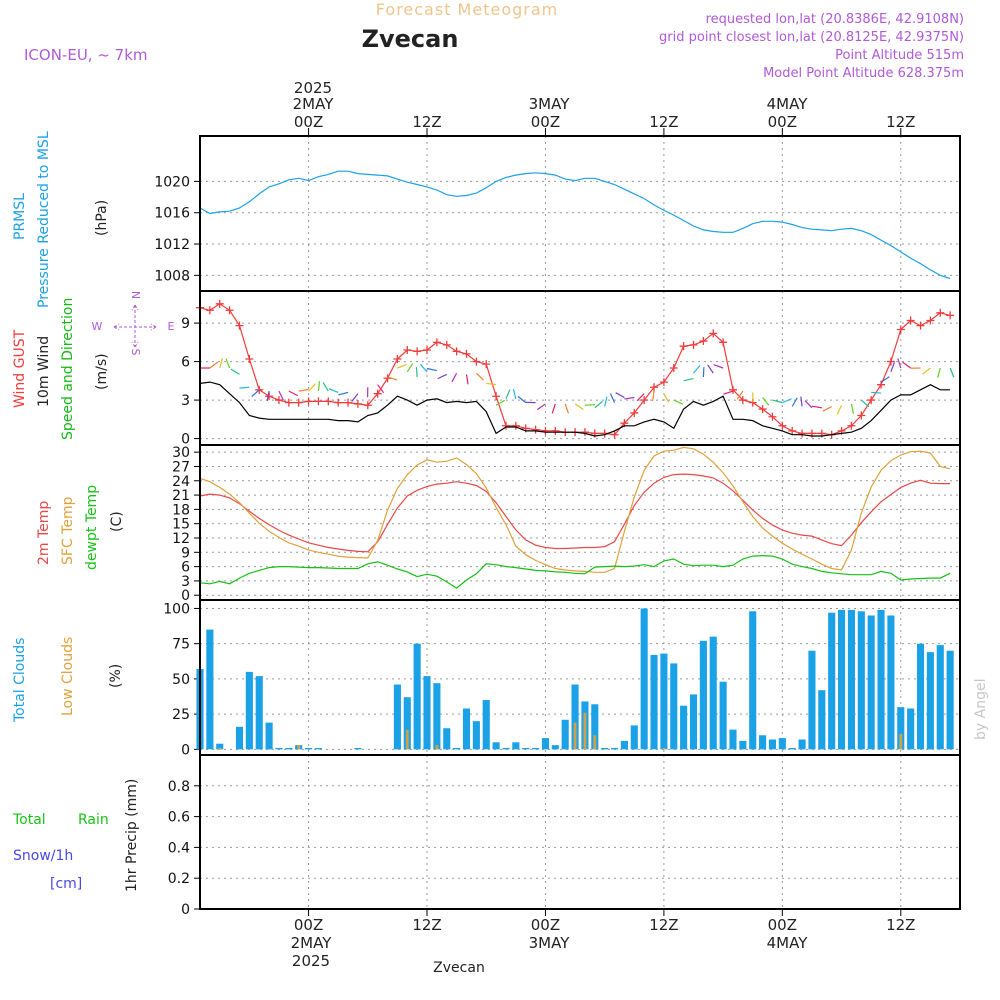 The height and width of the screenshot is (1000, 1000). Describe the element at coordinates (181, 510) in the screenshot. I see `y-tick-label: 18` at that location.